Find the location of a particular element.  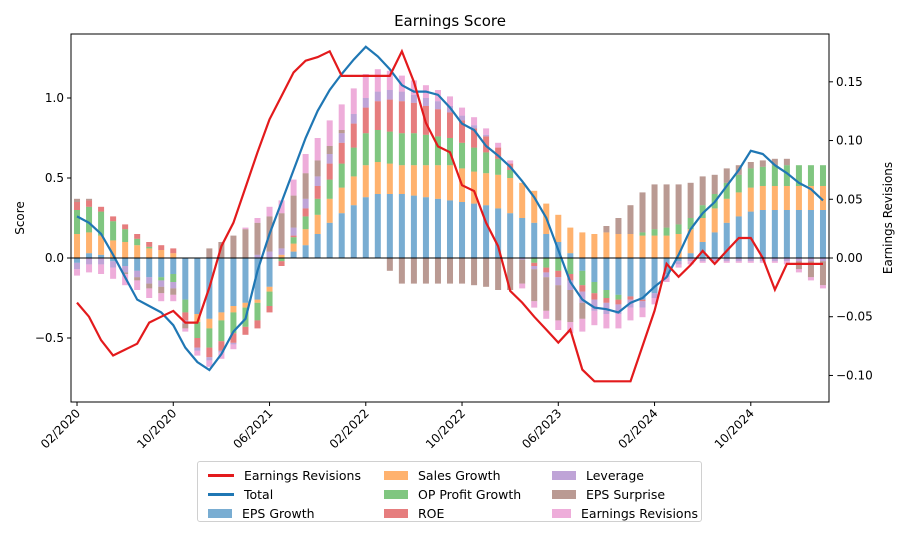

x-tick-label: 10/2022 is located at coordinates (445, 428).